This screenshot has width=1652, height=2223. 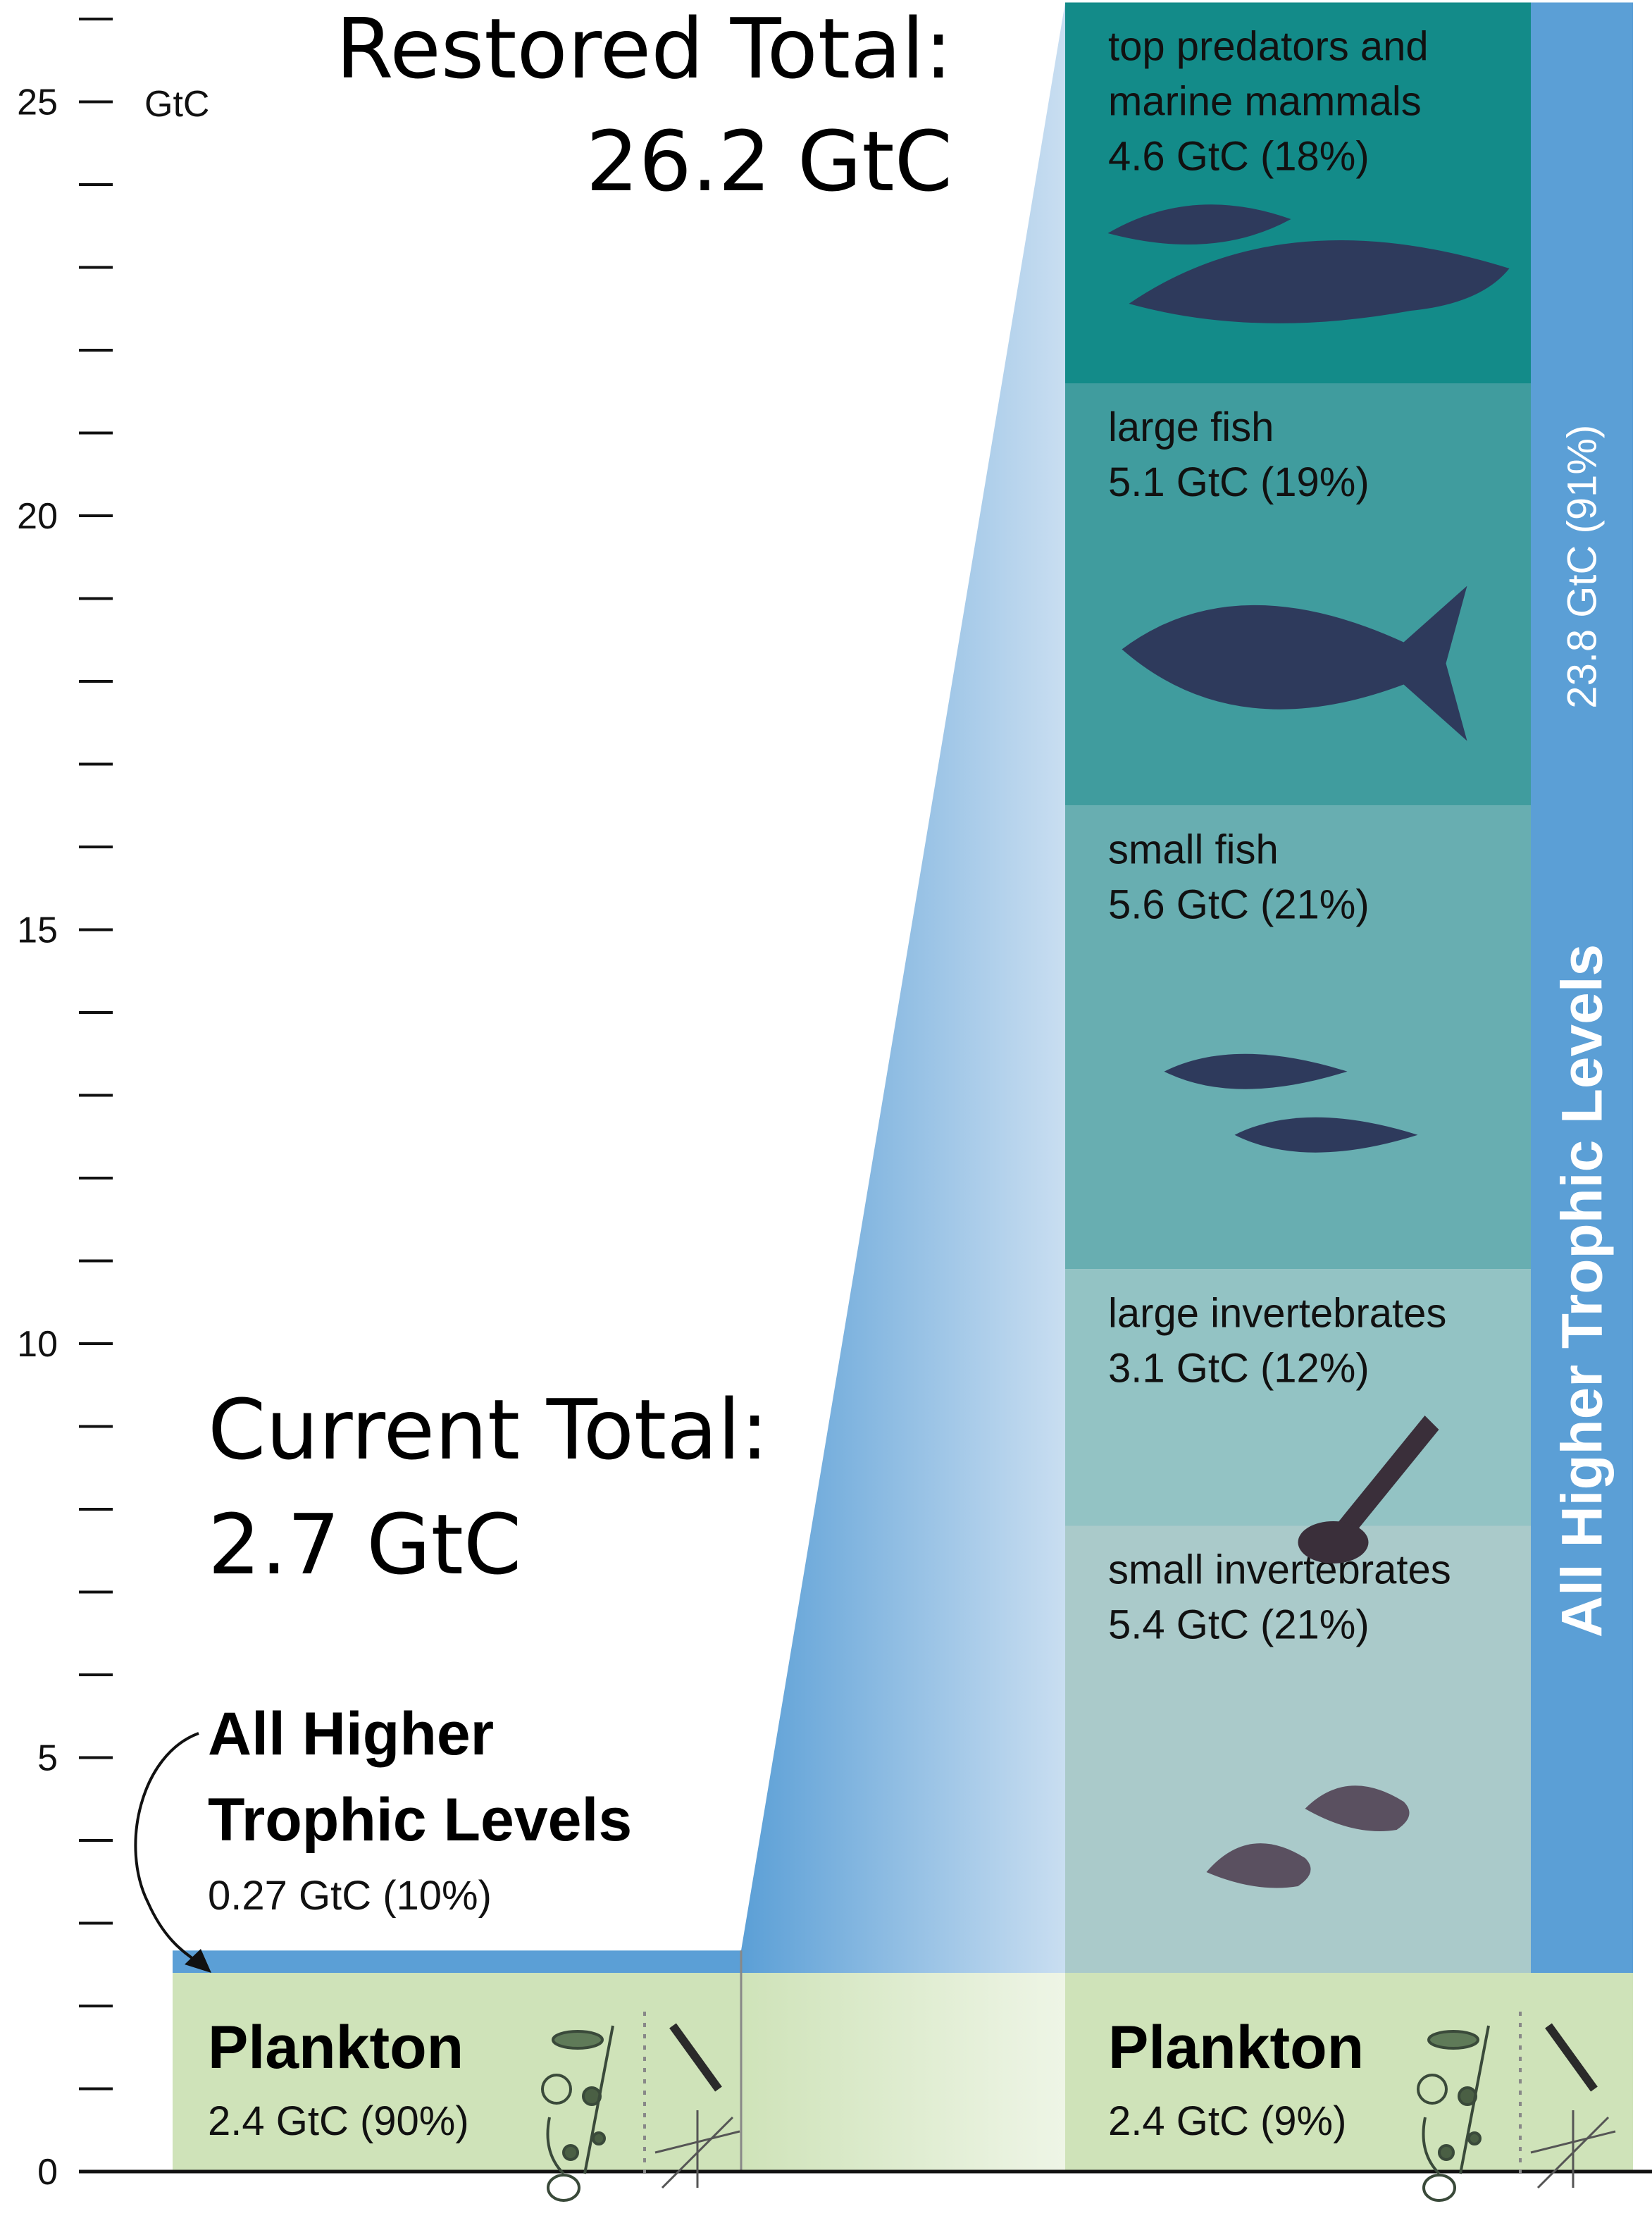 What do you see at coordinates (198, 1961) in the screenshot?
I see `annotation-arrowhead` at bounding box center [198, 1961].